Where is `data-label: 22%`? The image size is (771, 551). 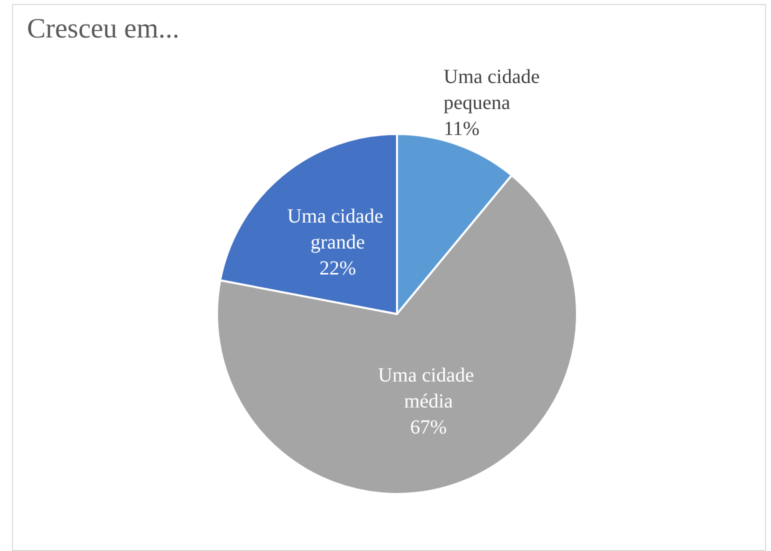
data-label: 22% is located at coordinates (337, 268).